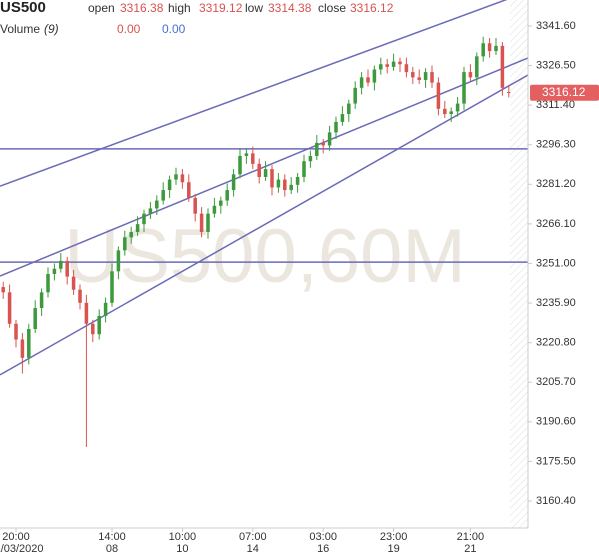  I want to click on price-label-box, so click(564, 92).